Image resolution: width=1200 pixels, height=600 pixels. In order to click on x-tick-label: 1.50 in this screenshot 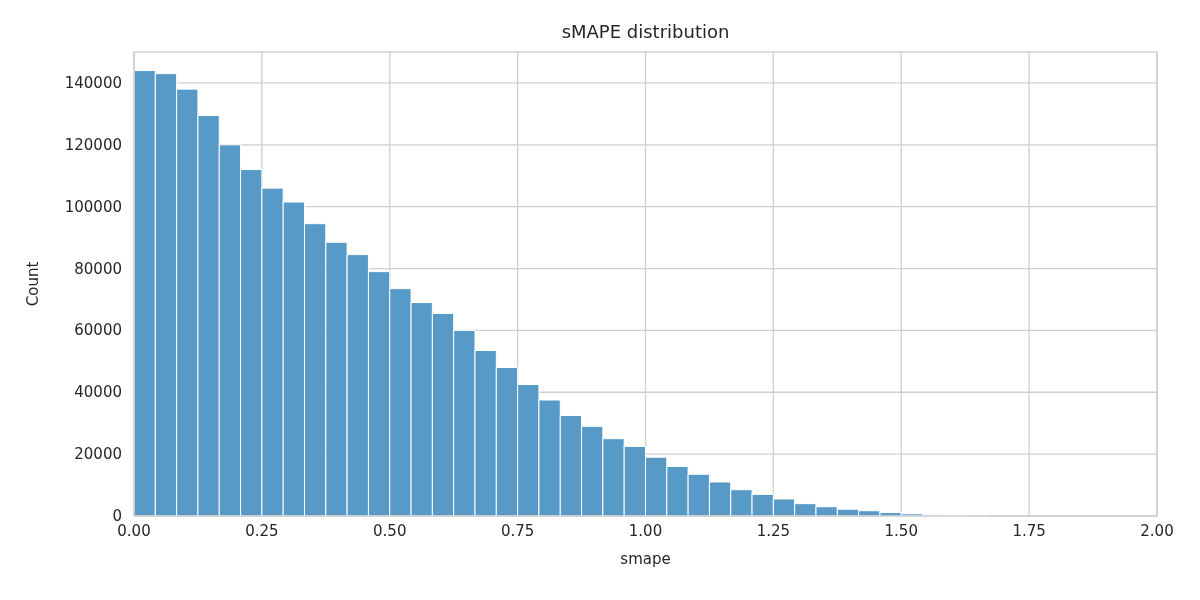, I will do `click(901, 531)`.